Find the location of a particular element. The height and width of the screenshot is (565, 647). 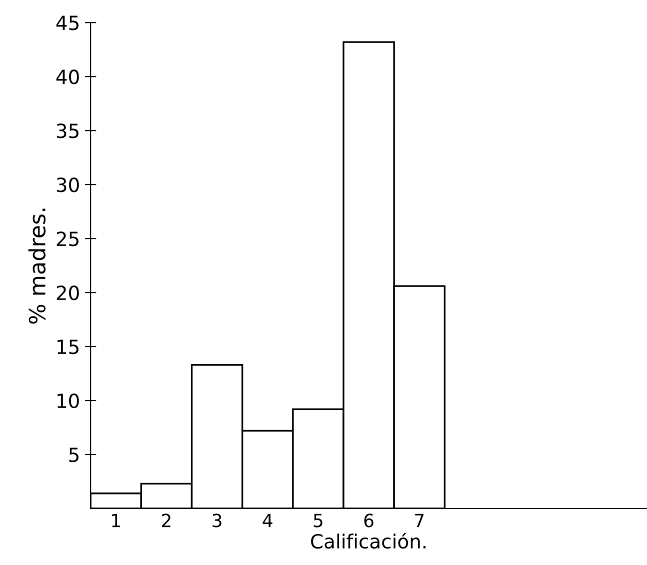

y-tick-label: 40 is located at coordinates (67, 77).